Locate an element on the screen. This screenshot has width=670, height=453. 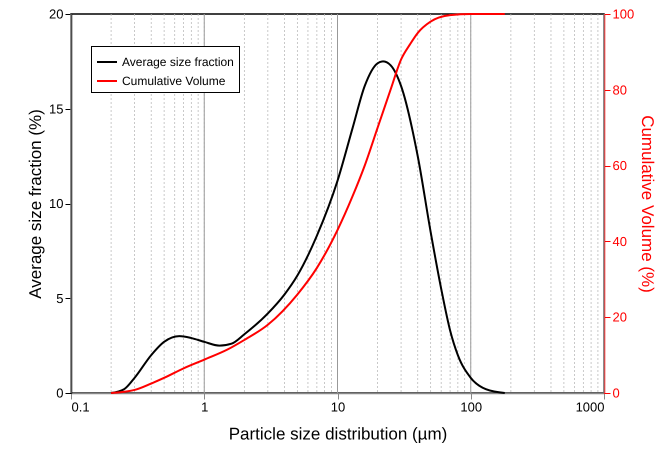
y2-axis-title: Cumulative Volume (%) is located at coordinates (648, 204).